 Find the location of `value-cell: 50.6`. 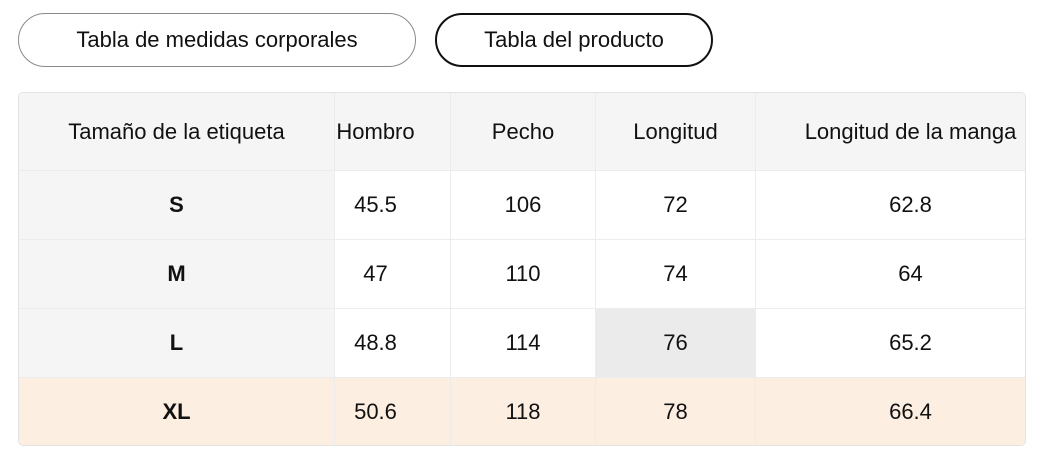

value-cell: 50.6 is located at coordinates (393, 411).